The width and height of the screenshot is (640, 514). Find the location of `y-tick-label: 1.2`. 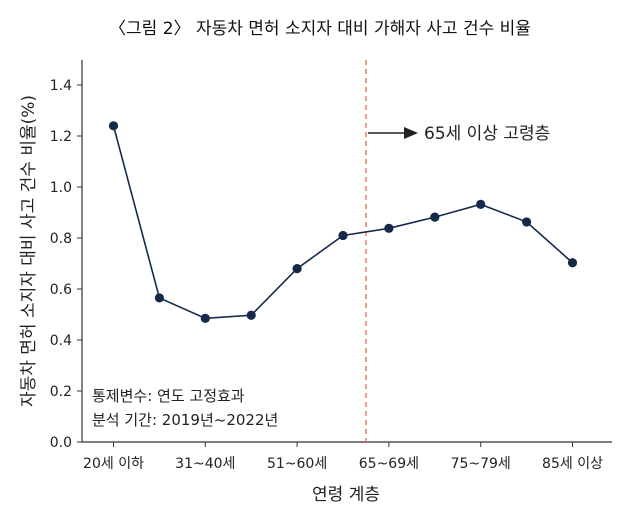

y-tick-label: 1.2 is located at coordinates (61, 137).